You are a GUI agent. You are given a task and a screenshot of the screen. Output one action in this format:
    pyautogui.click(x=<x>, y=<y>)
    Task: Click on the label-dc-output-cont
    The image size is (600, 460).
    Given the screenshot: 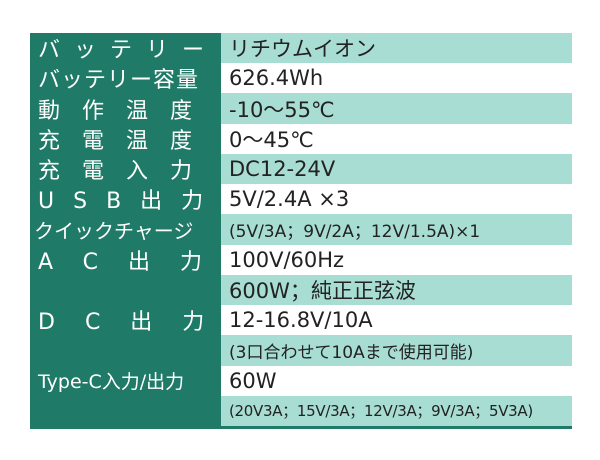 What is the action you would take?
    pyautogui.click(x=125, y=350)
    